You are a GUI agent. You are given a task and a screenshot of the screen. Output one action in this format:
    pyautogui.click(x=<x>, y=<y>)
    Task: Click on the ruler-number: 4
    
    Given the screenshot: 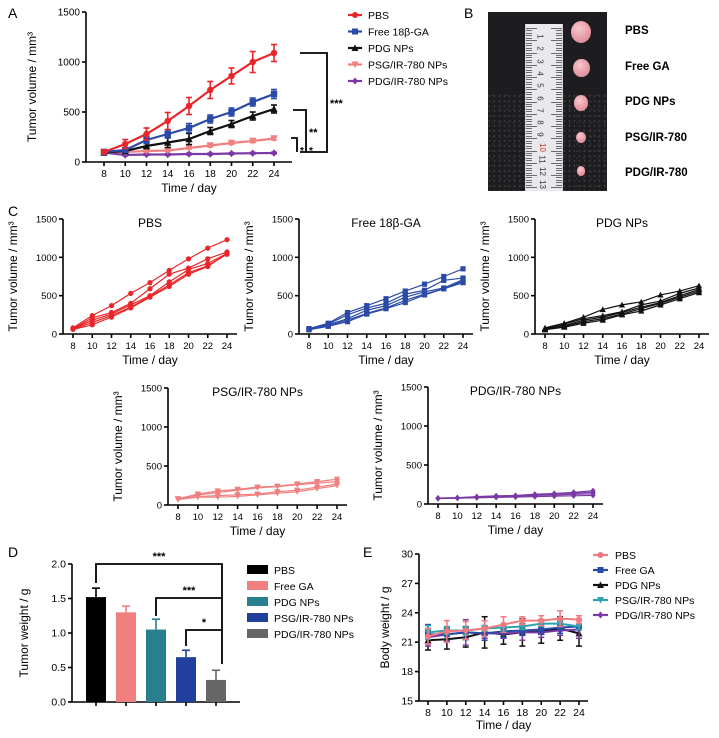 What is the action you would take?
    pyautogui.click(x=540, y=73)
    